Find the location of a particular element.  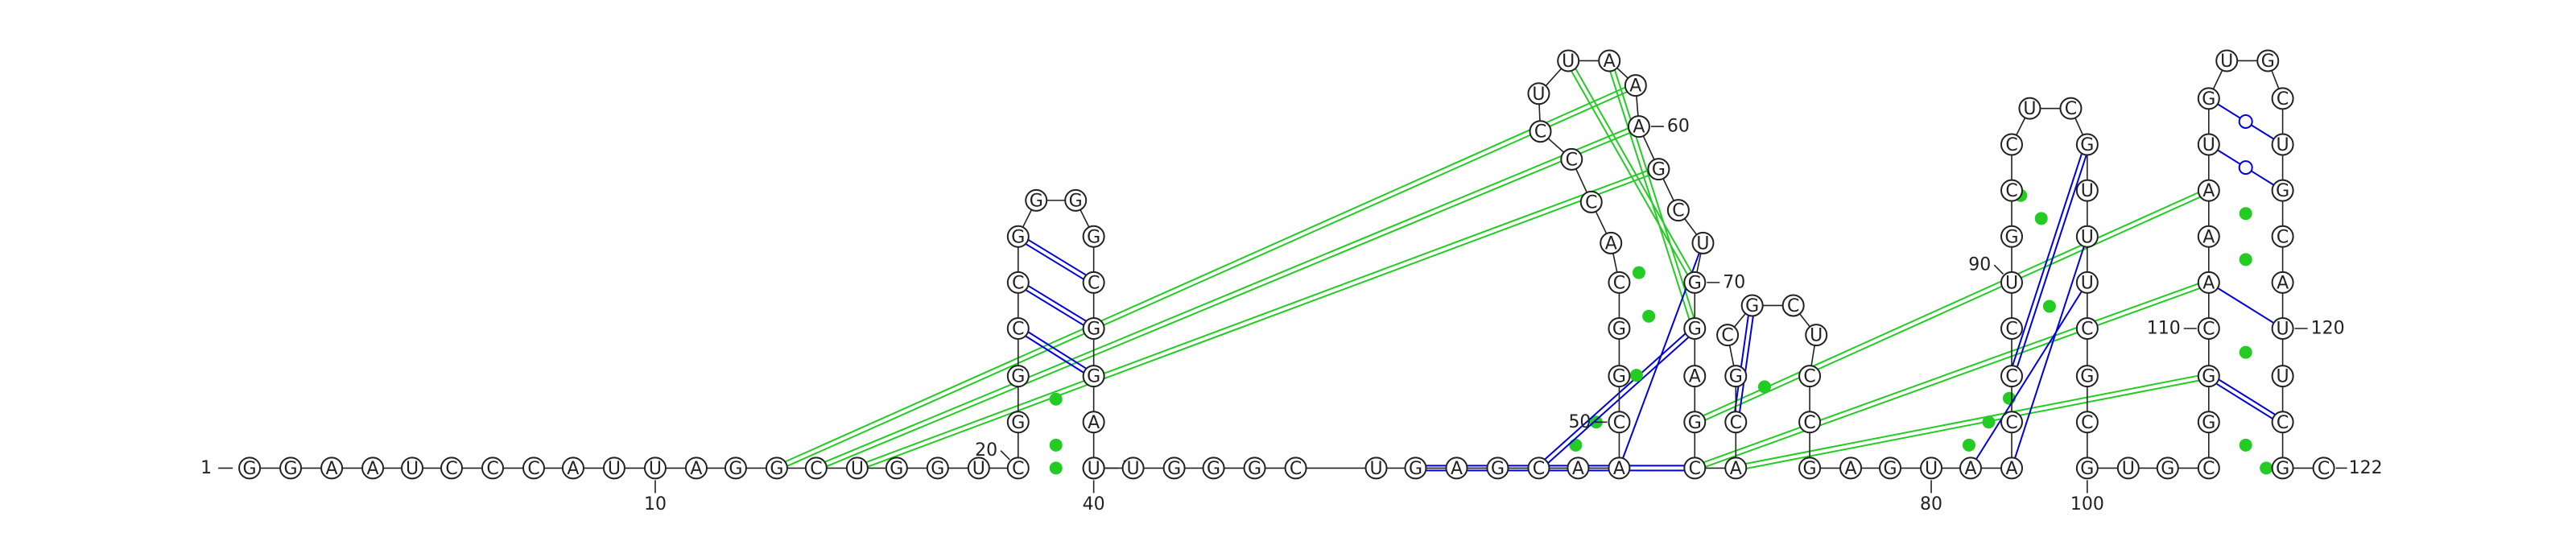

tick-label-10: 10 is located at coordinates (655, 504).